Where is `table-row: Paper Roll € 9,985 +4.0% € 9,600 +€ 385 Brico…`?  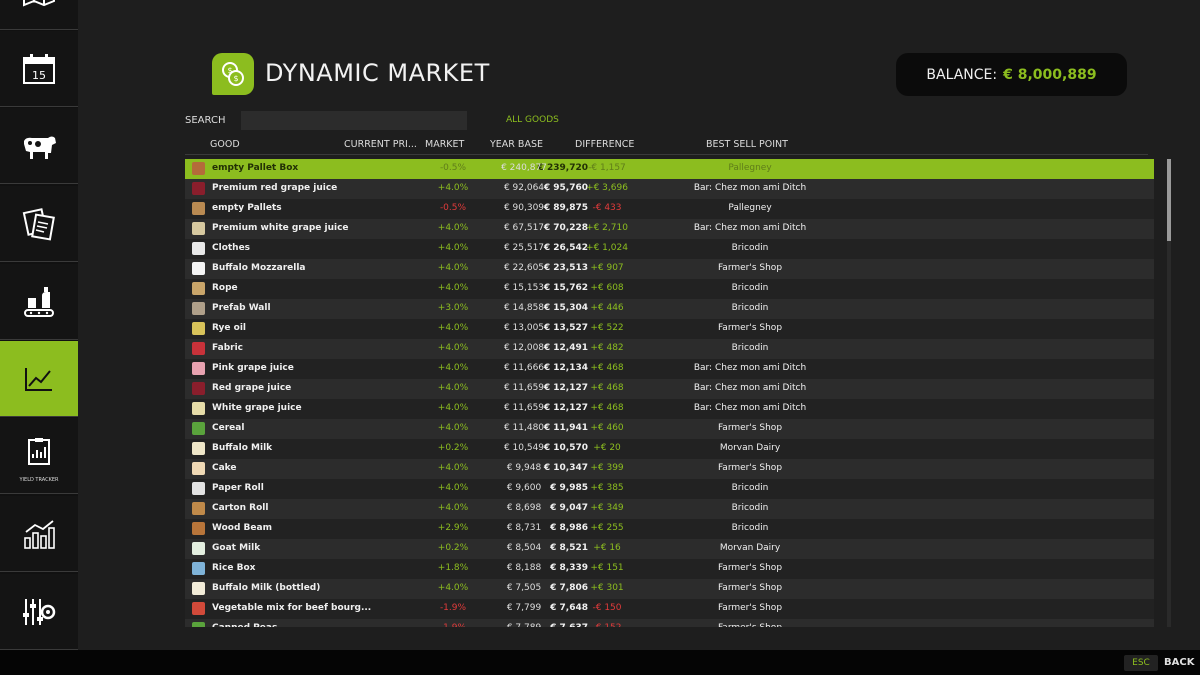 table-row: Paper Roll € 9,985 +4.0% € 9,600 +€ 385 Brico… is located at coordinates (669, 489).